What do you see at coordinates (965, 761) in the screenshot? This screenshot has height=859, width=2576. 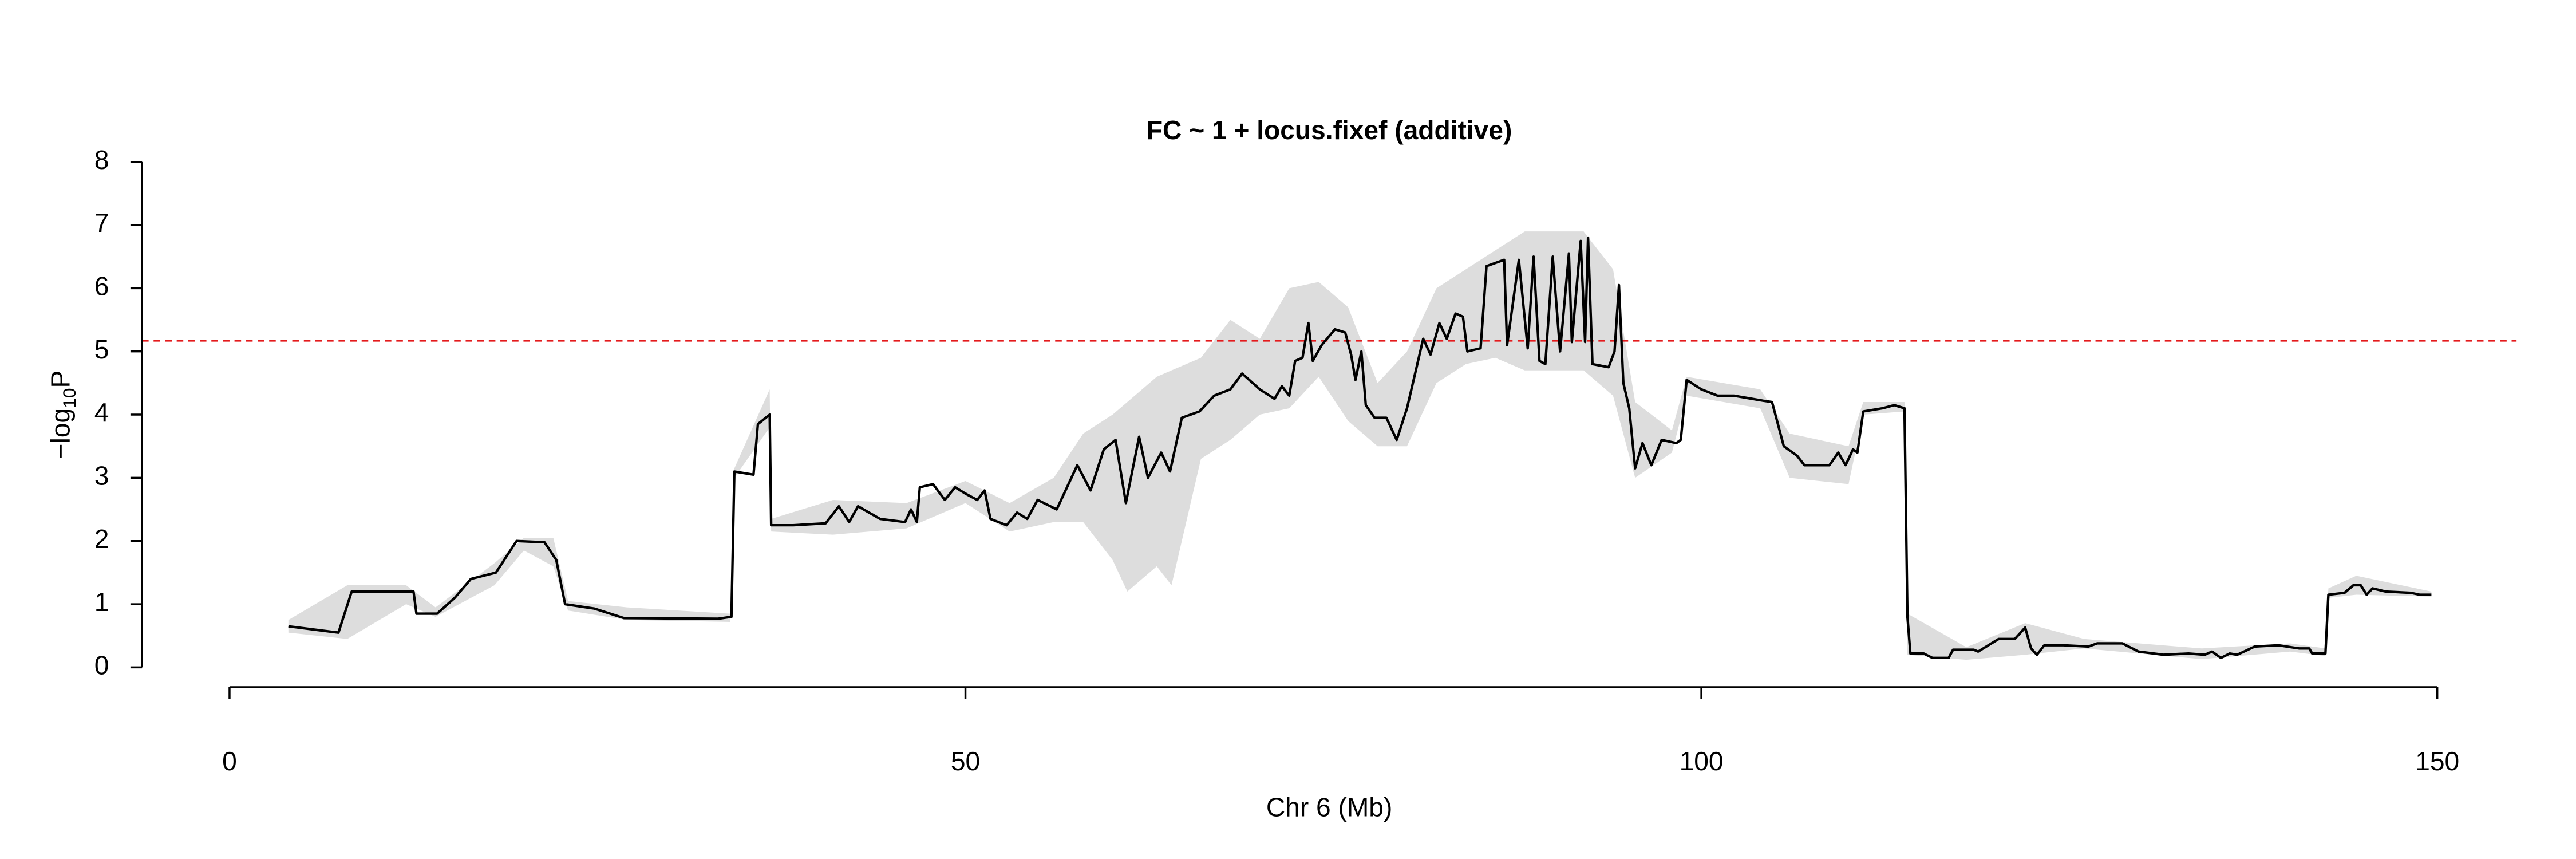 I see `x-tick-label: 50` at bounding box center [965, 761].